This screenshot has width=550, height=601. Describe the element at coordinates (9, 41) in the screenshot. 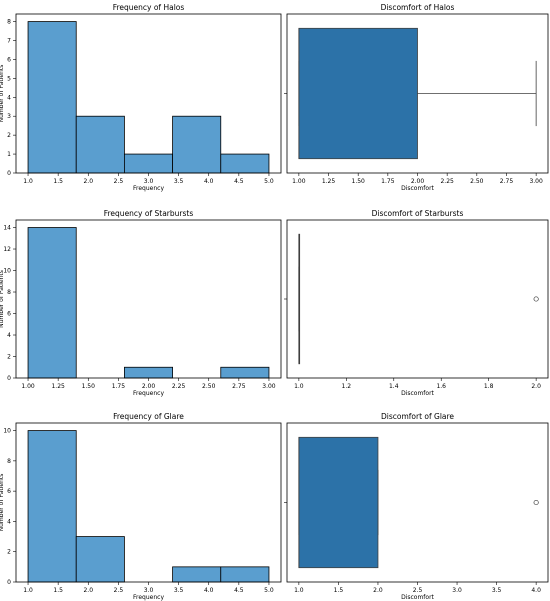

I see `y-tick-label: 7` at that location.